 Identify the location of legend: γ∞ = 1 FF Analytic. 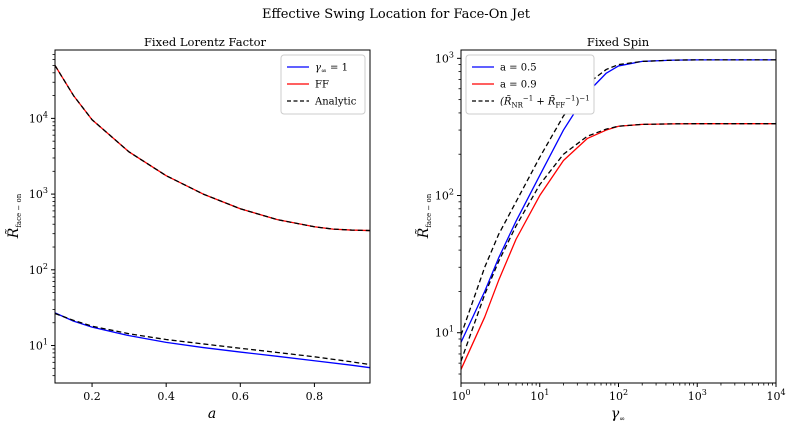
(323, 84).